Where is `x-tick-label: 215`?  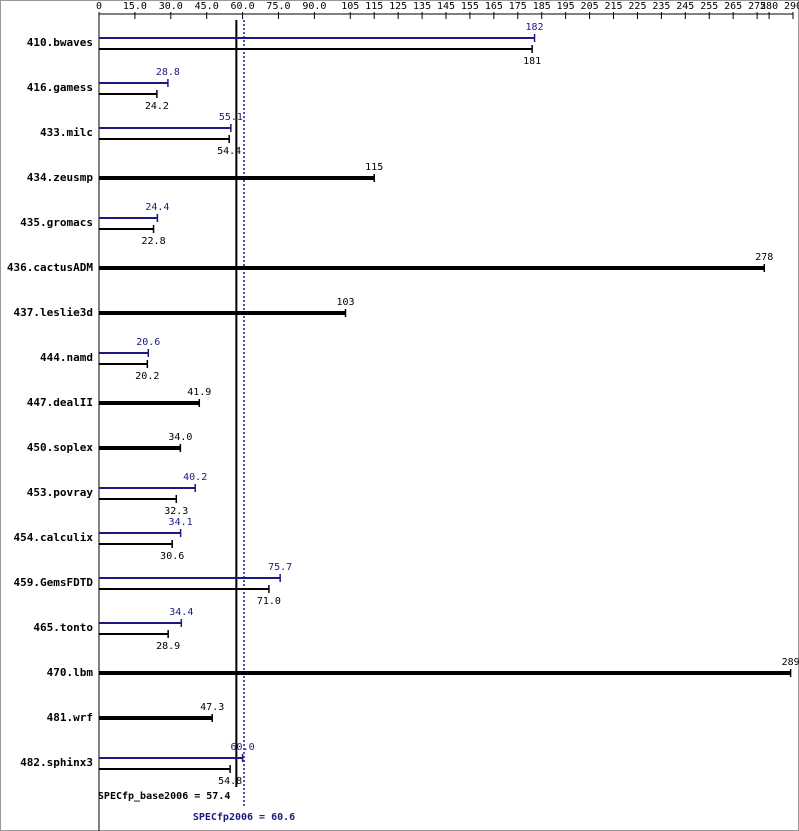
x-tick-label: 215 is located at coordinates (613, 6).